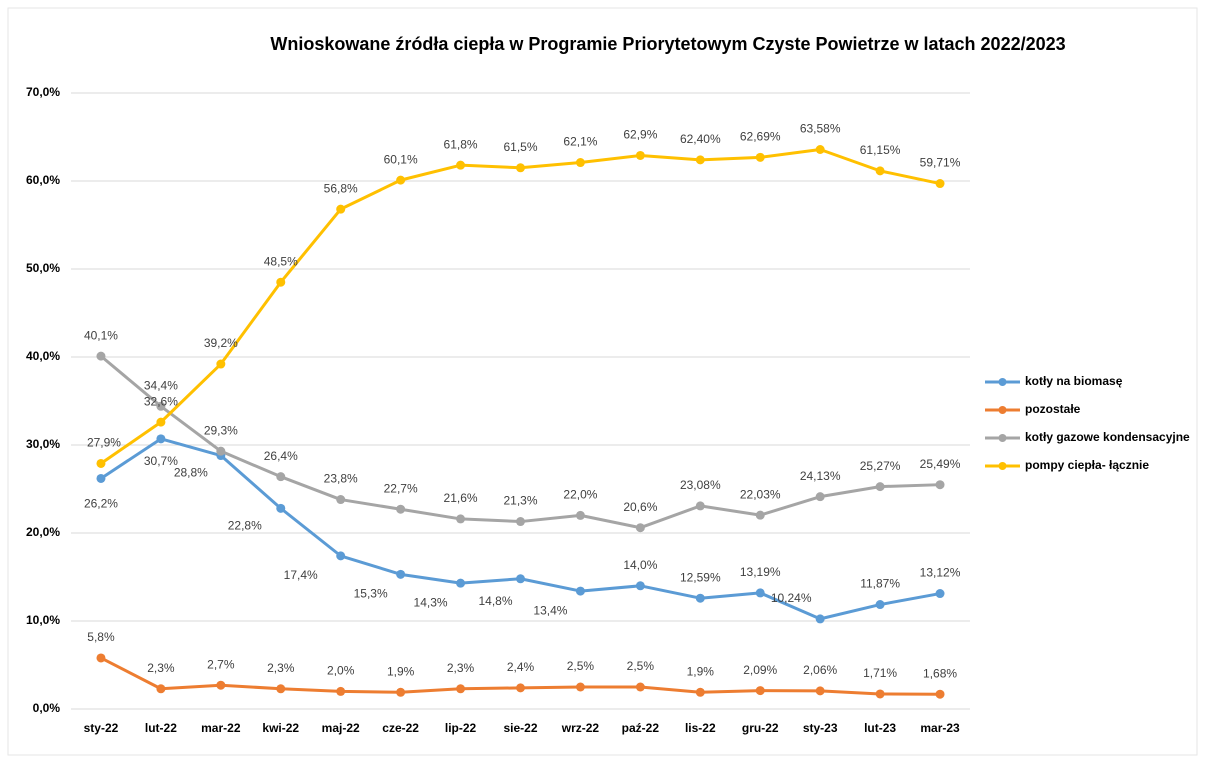 Image resolution: width=1205 pixels, height=763 pixels. What do you see at coordinates (580, 728) in the screenshot?
I see `x-tick-label: wrz-22` at bounding box center [580, 728].